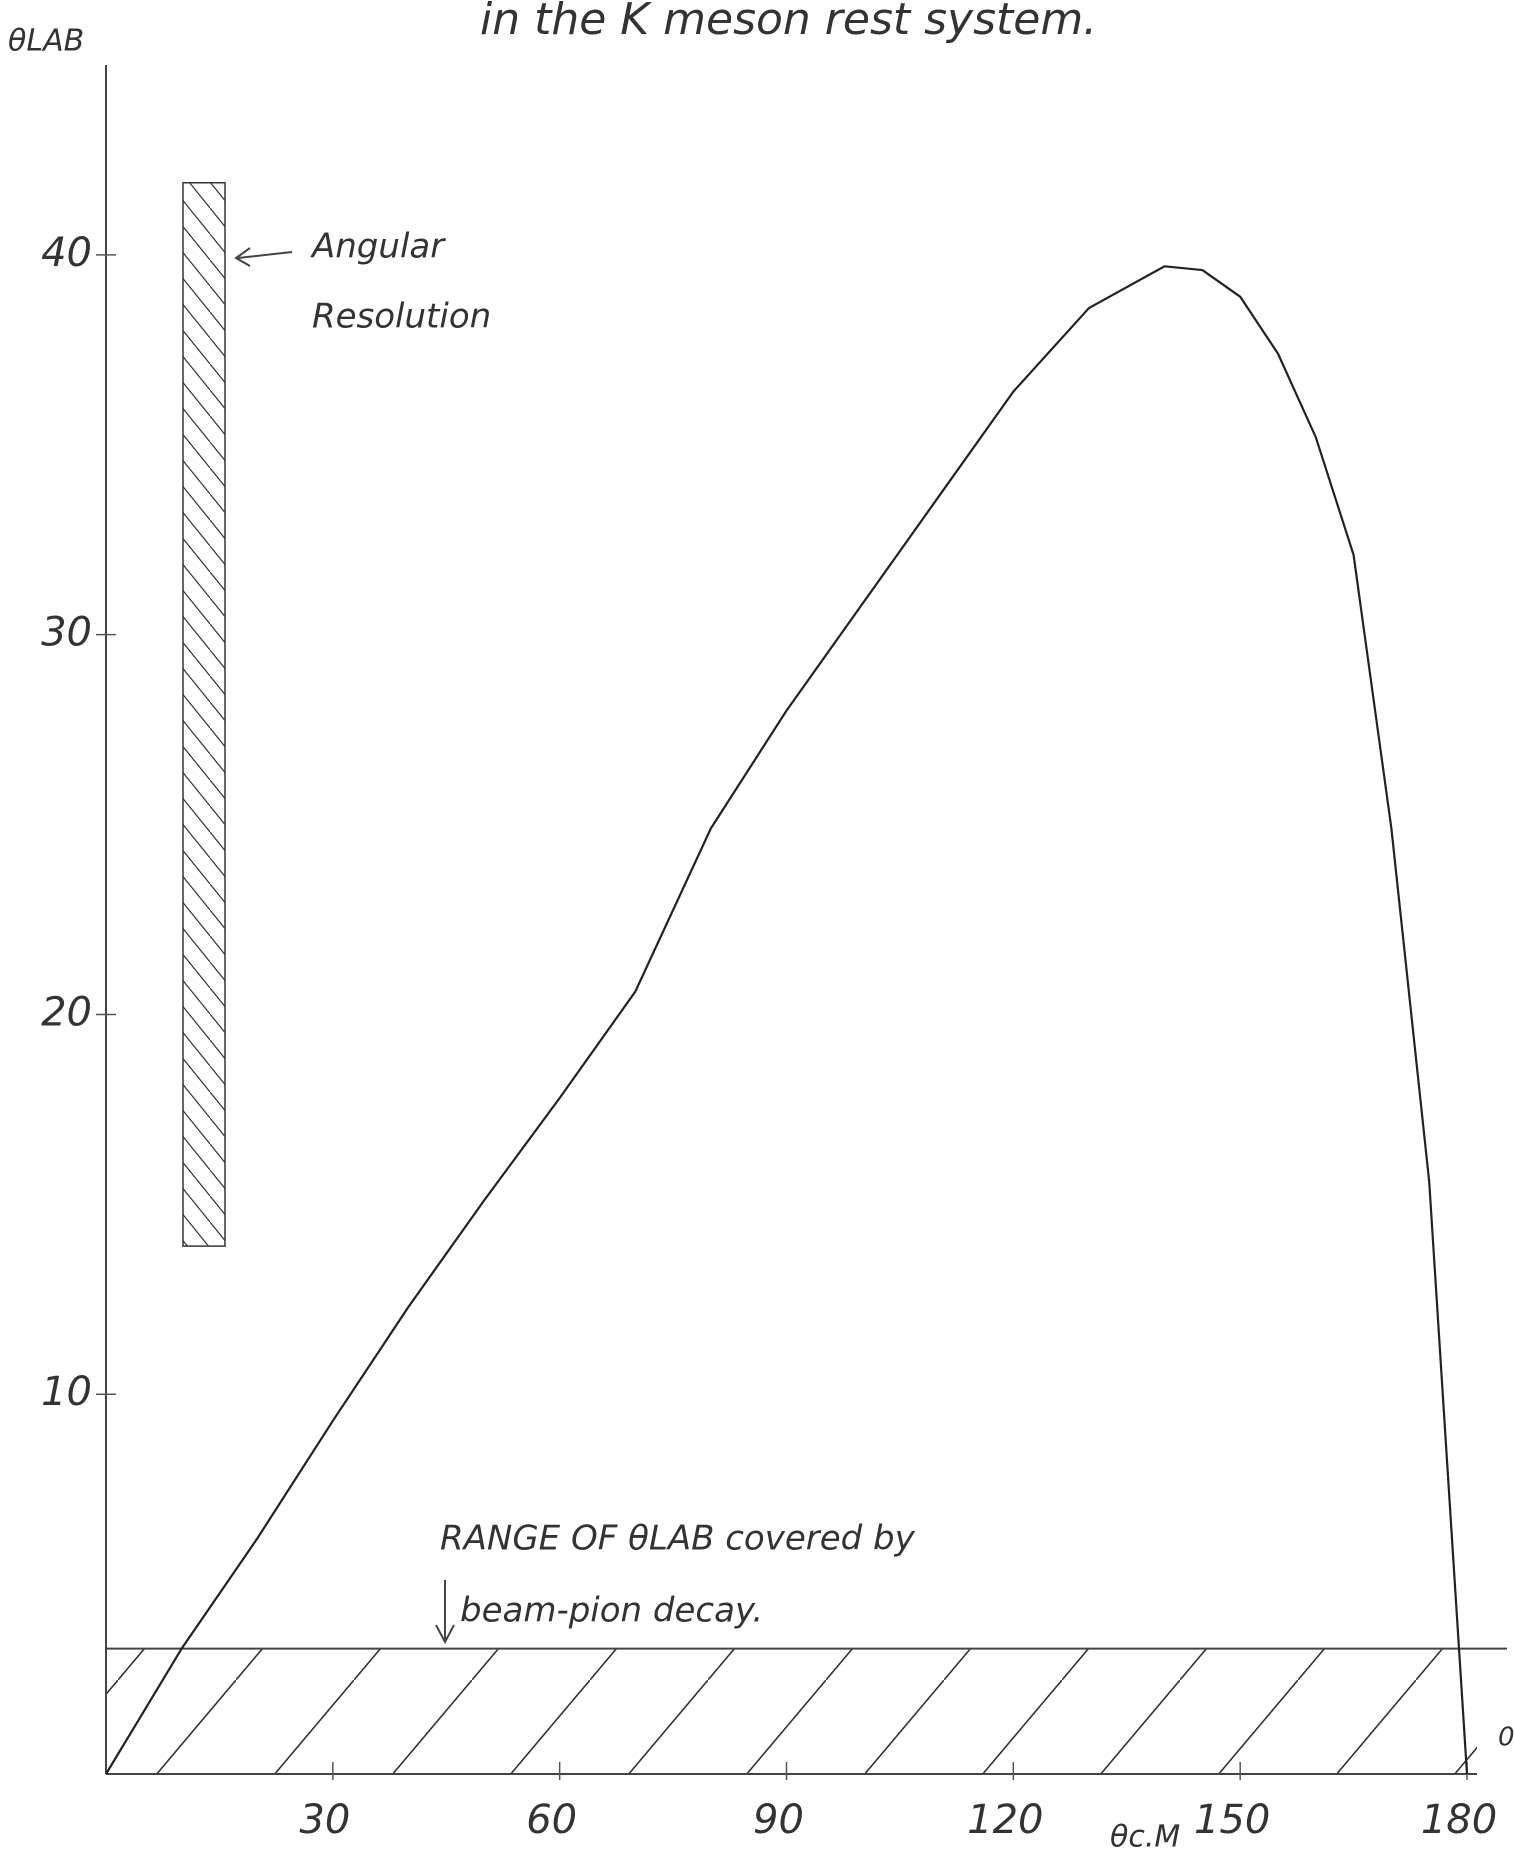  What do you see at coordinates (66, 1012) in the screenshot?
I see `y-tick-label: 20` at bounding box center [66, 1012].